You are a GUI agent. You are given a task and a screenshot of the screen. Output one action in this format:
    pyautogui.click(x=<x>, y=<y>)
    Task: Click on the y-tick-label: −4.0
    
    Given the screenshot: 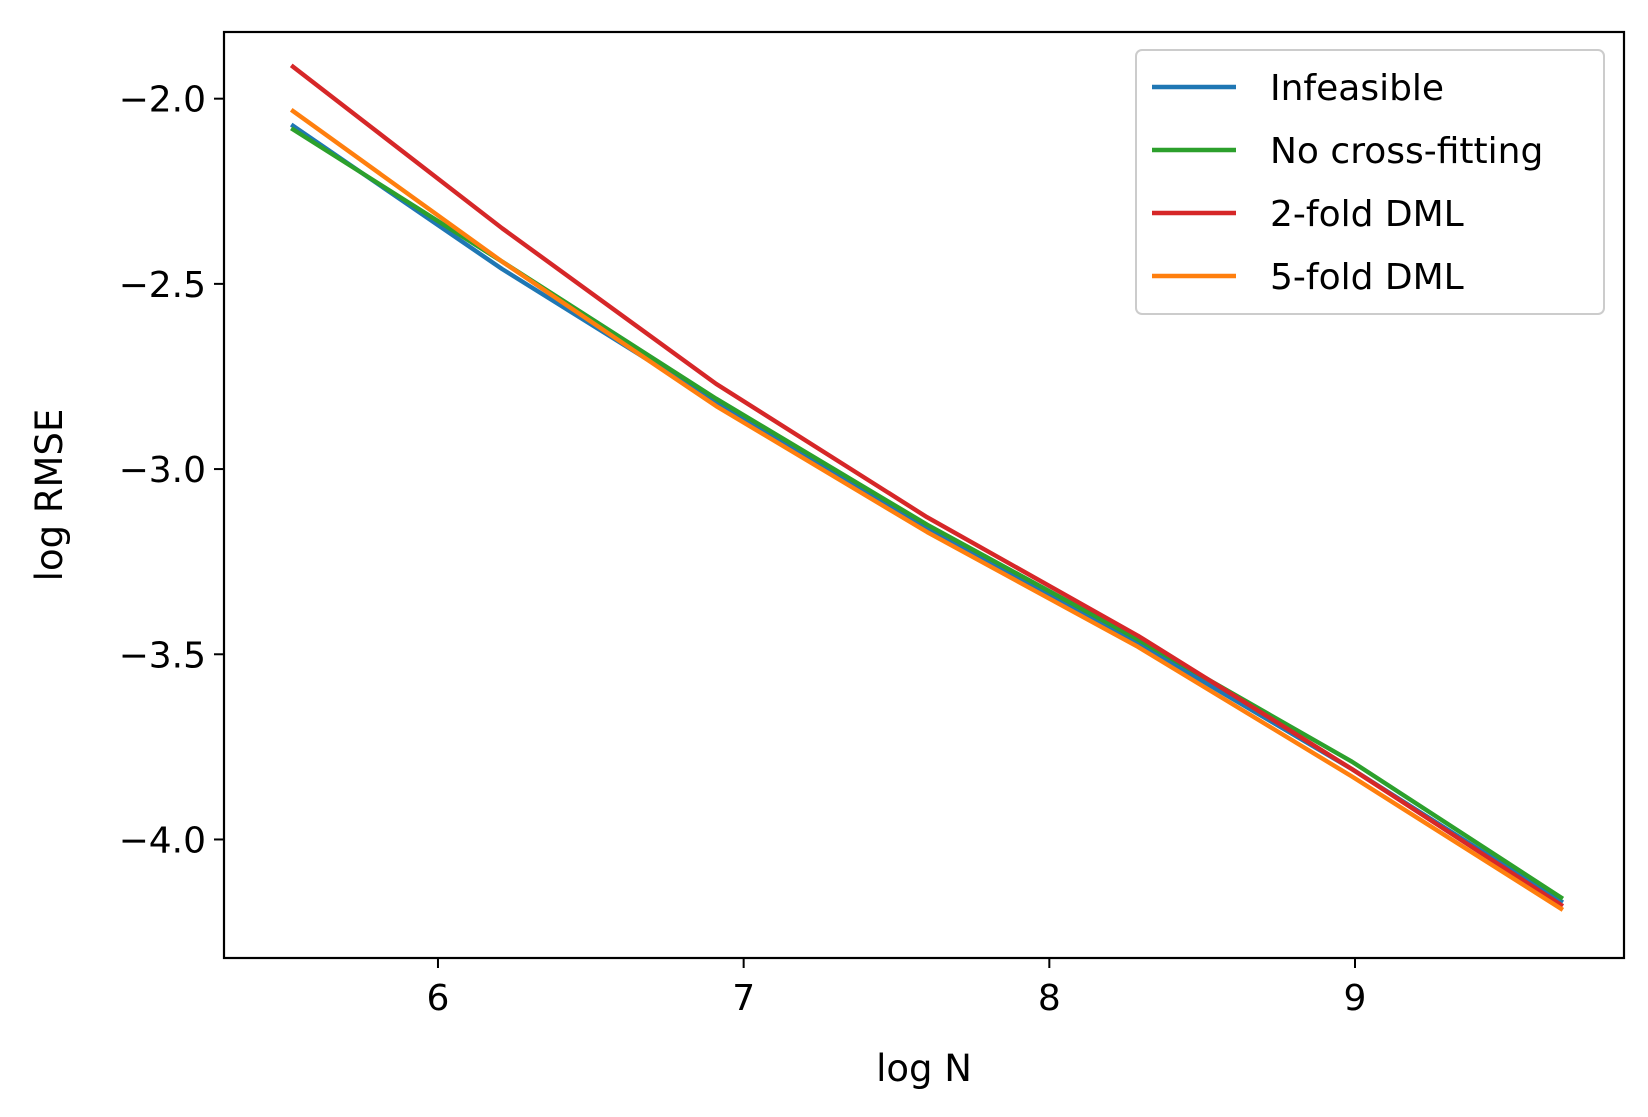 What is the action you would take?
    pyautogui.click(x=162, y=840)
    